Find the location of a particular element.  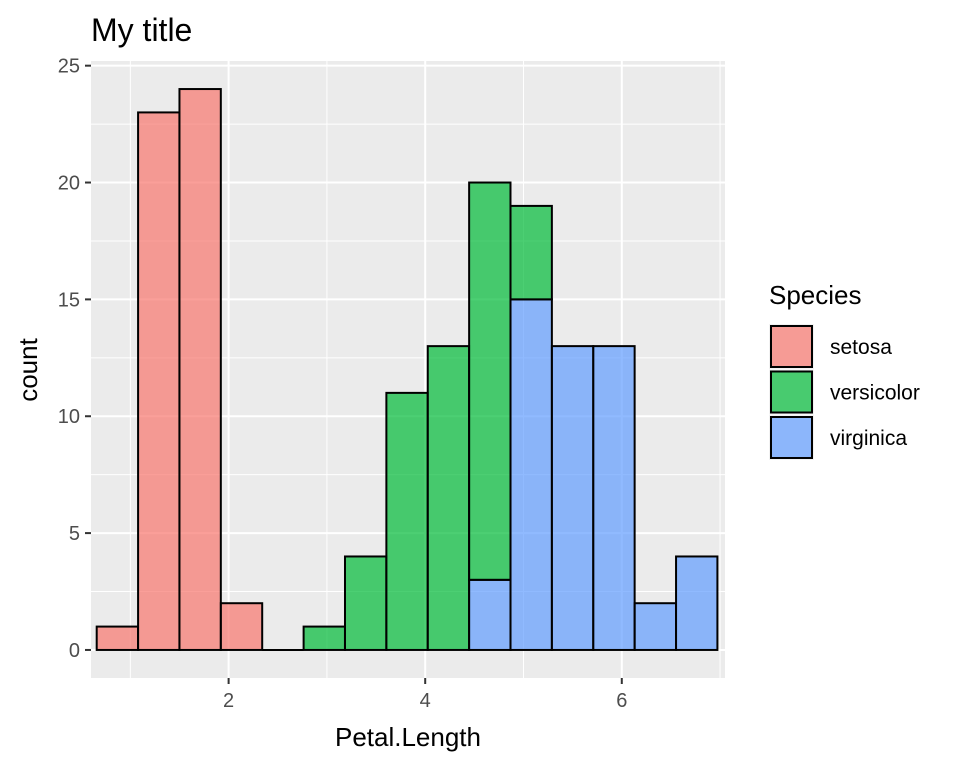

legend-key-setosa is located at coordinates (791, 346).